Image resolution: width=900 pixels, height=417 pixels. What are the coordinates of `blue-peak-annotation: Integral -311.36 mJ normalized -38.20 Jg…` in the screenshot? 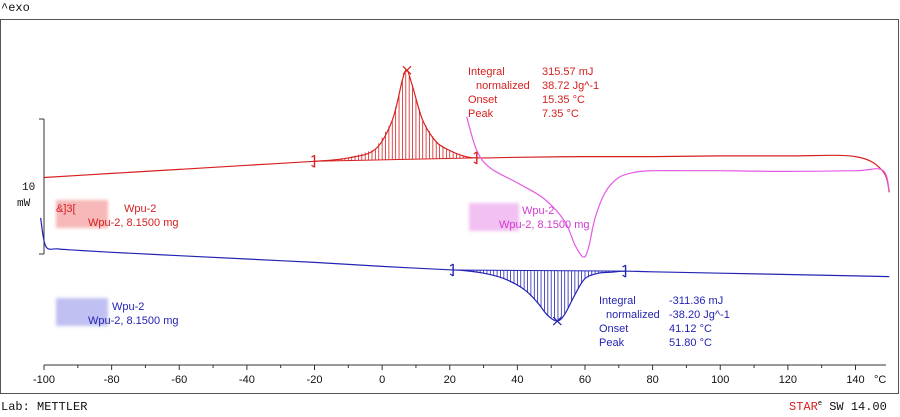 It's located at (664, 322).